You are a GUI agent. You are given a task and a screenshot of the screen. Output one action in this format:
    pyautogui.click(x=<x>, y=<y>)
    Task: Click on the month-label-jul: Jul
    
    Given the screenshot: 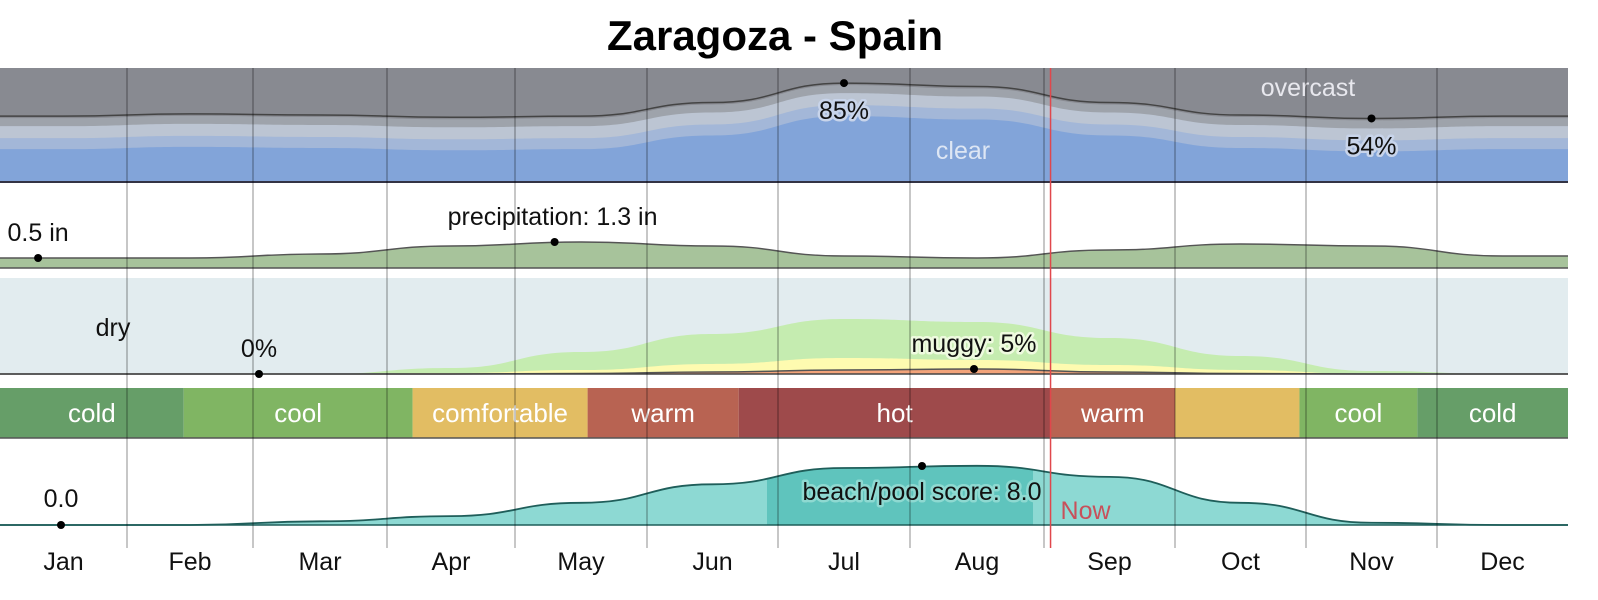 What is the action you would take?
    pyautogui.click(x=844, y=562)
    